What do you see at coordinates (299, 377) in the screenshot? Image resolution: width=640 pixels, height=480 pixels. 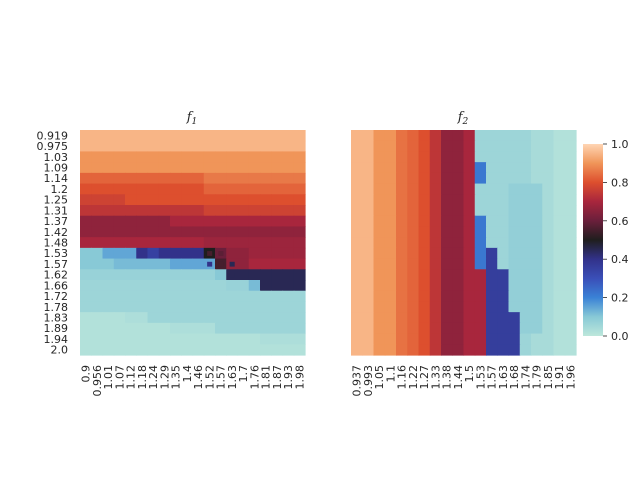 I see `x-tick-label: 1.98` at bounding box center [299, 377].